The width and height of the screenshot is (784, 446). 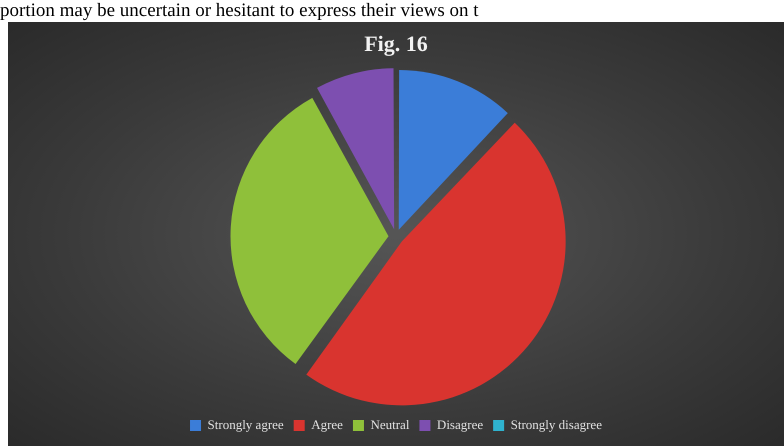 What do you see at coordinates (327, 424) in the screenshot?
I see `legend-label: Agree` at bounding box center [327, 424].